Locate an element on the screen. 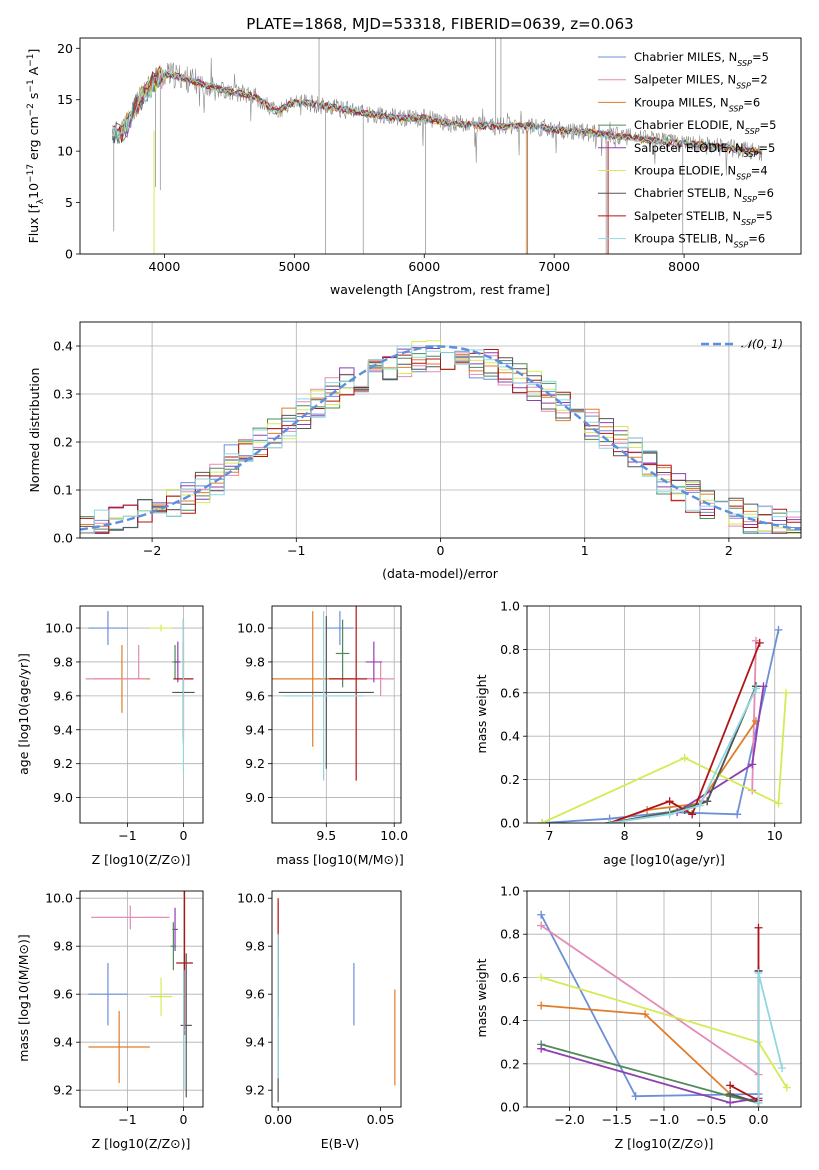 The height and width of the screenshot is (1170, 819). x-tick-label: −1.0 is located at coordinates (664, 1119).